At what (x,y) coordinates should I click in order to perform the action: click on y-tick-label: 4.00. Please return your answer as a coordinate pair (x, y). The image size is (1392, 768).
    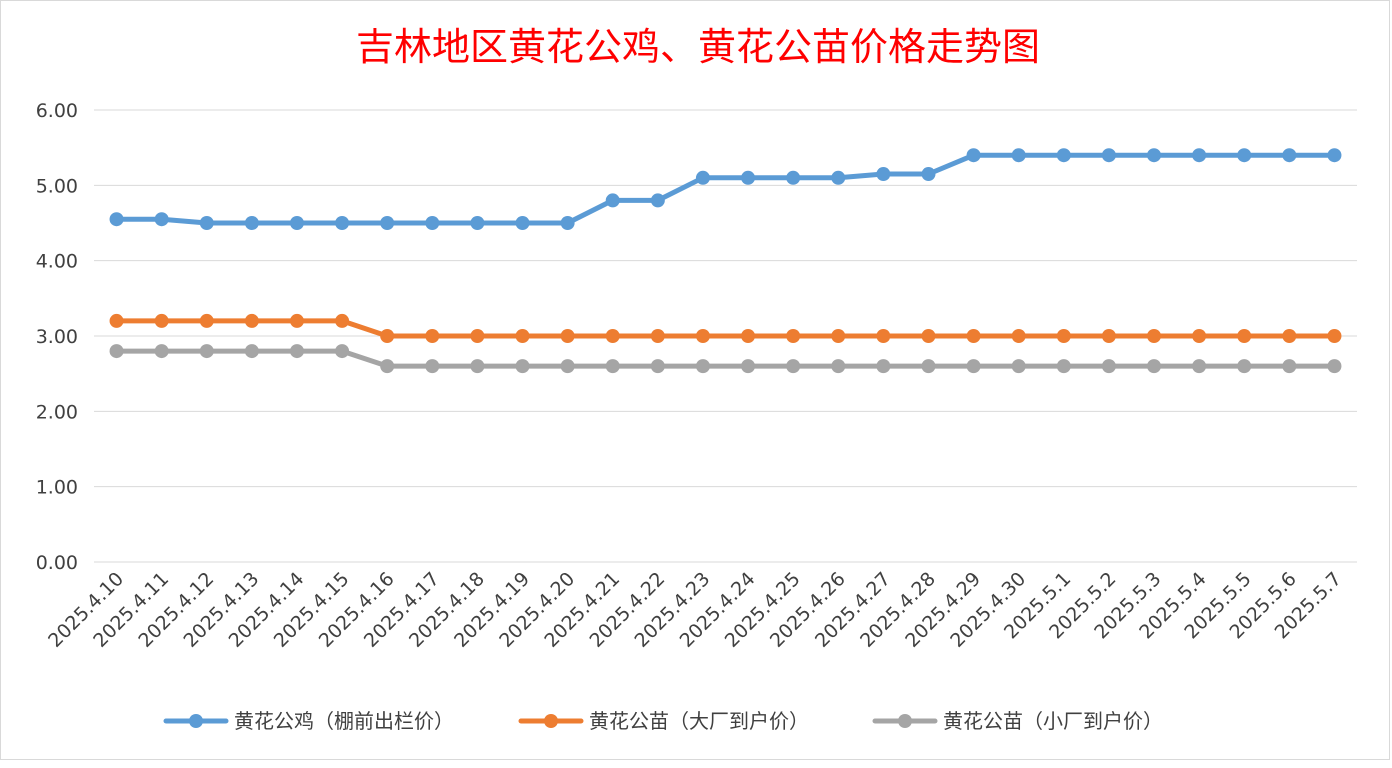
    Looking at the image, I should click on (57, 262).